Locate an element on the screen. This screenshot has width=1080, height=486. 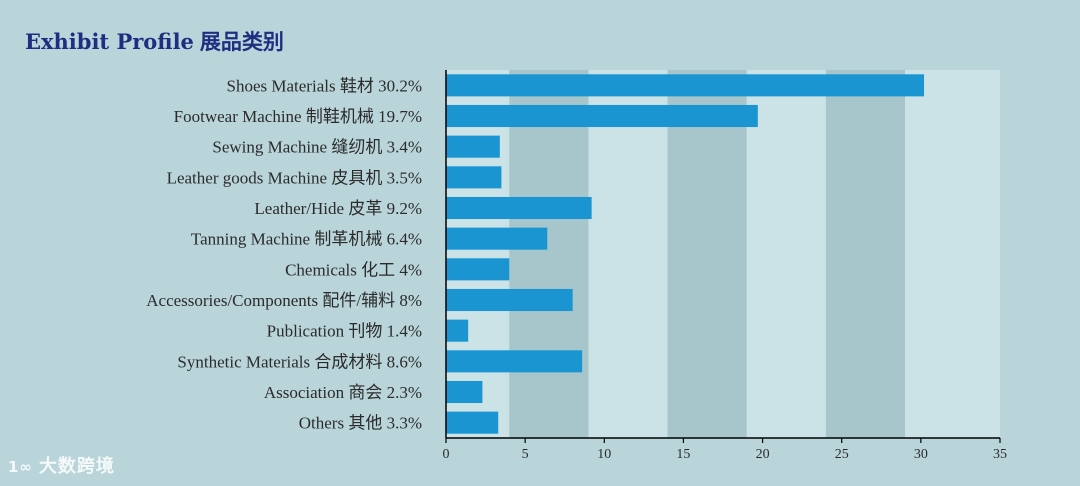
x-tick-label: 5 is located at coordinates (525, 454).